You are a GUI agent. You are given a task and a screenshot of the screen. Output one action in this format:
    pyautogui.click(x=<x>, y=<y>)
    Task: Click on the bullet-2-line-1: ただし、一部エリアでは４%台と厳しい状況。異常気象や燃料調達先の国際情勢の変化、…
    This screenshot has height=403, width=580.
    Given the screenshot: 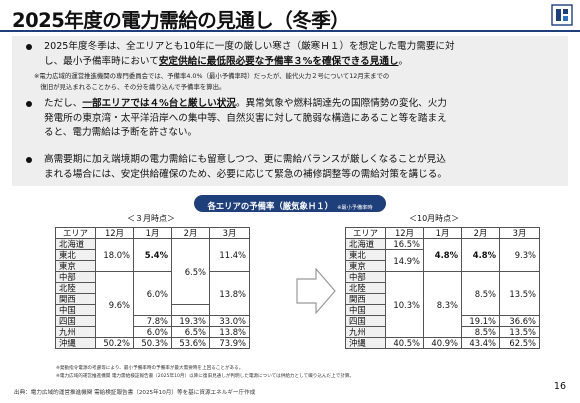 What is the action you would take?
    pyautogui.click(x=245, y=104)
    